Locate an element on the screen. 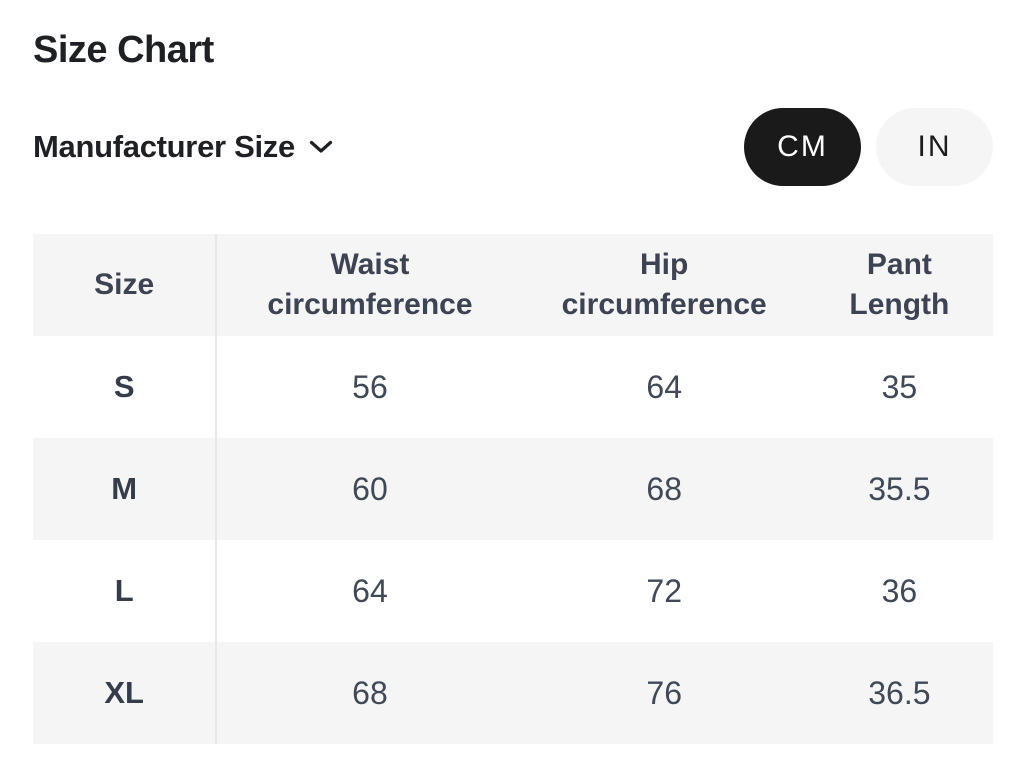 The image size is (1024, 757). column-header-waist-circumference: Waist circumference is located at coordinates (370, 284).